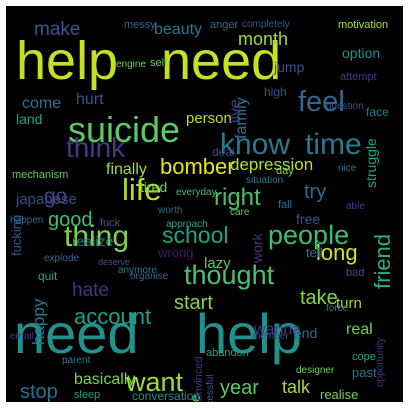  What do you see at coordinates (363, 25) in the screenshot?
I see `cloud-word: motivation` at bounding box center [363, 25].